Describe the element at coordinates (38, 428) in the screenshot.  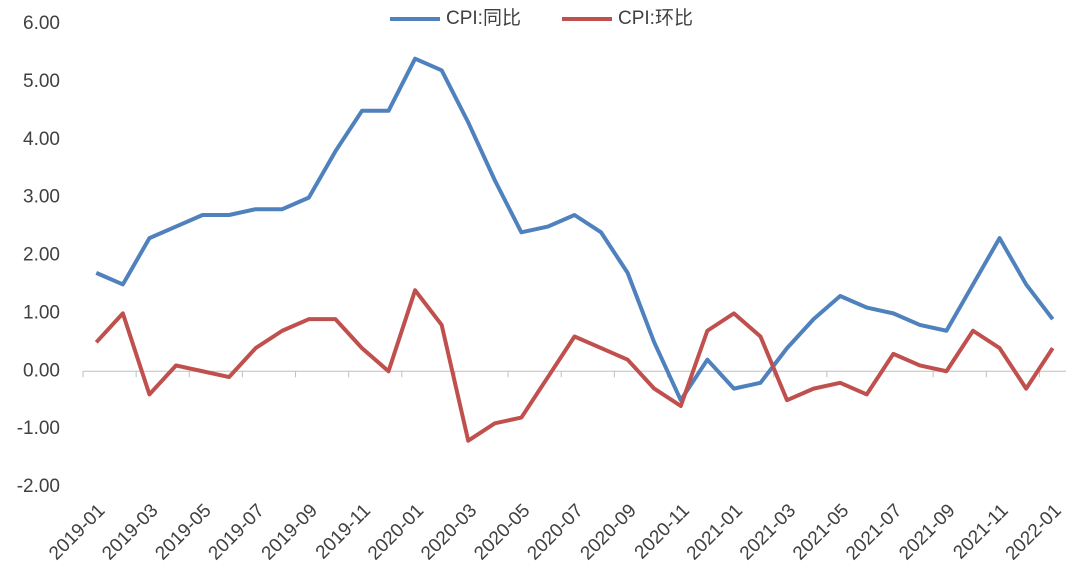
I see `y-tick-label: -1.00` at that location.